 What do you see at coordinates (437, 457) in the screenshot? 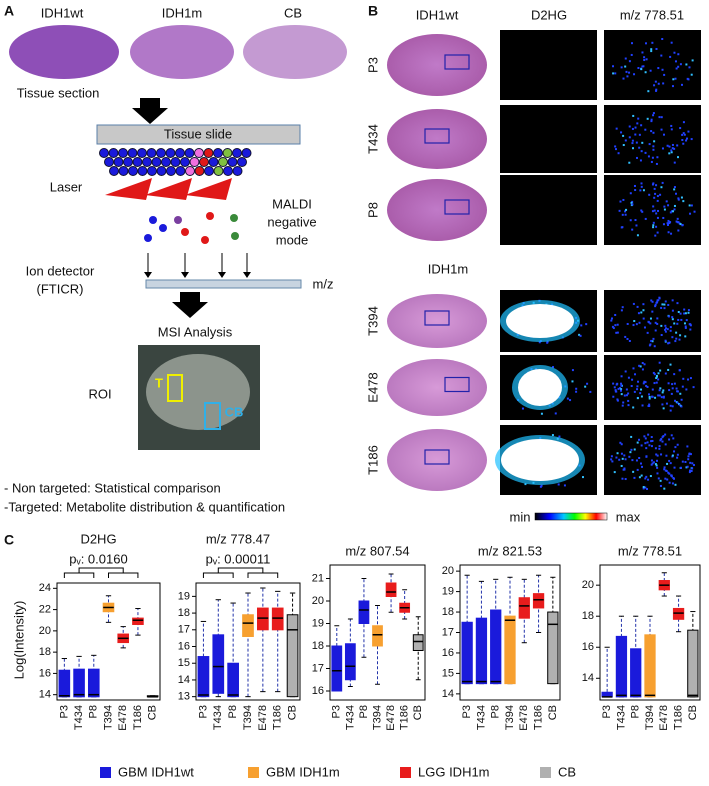
I see `roi-box` at bounding box center [437, 457].